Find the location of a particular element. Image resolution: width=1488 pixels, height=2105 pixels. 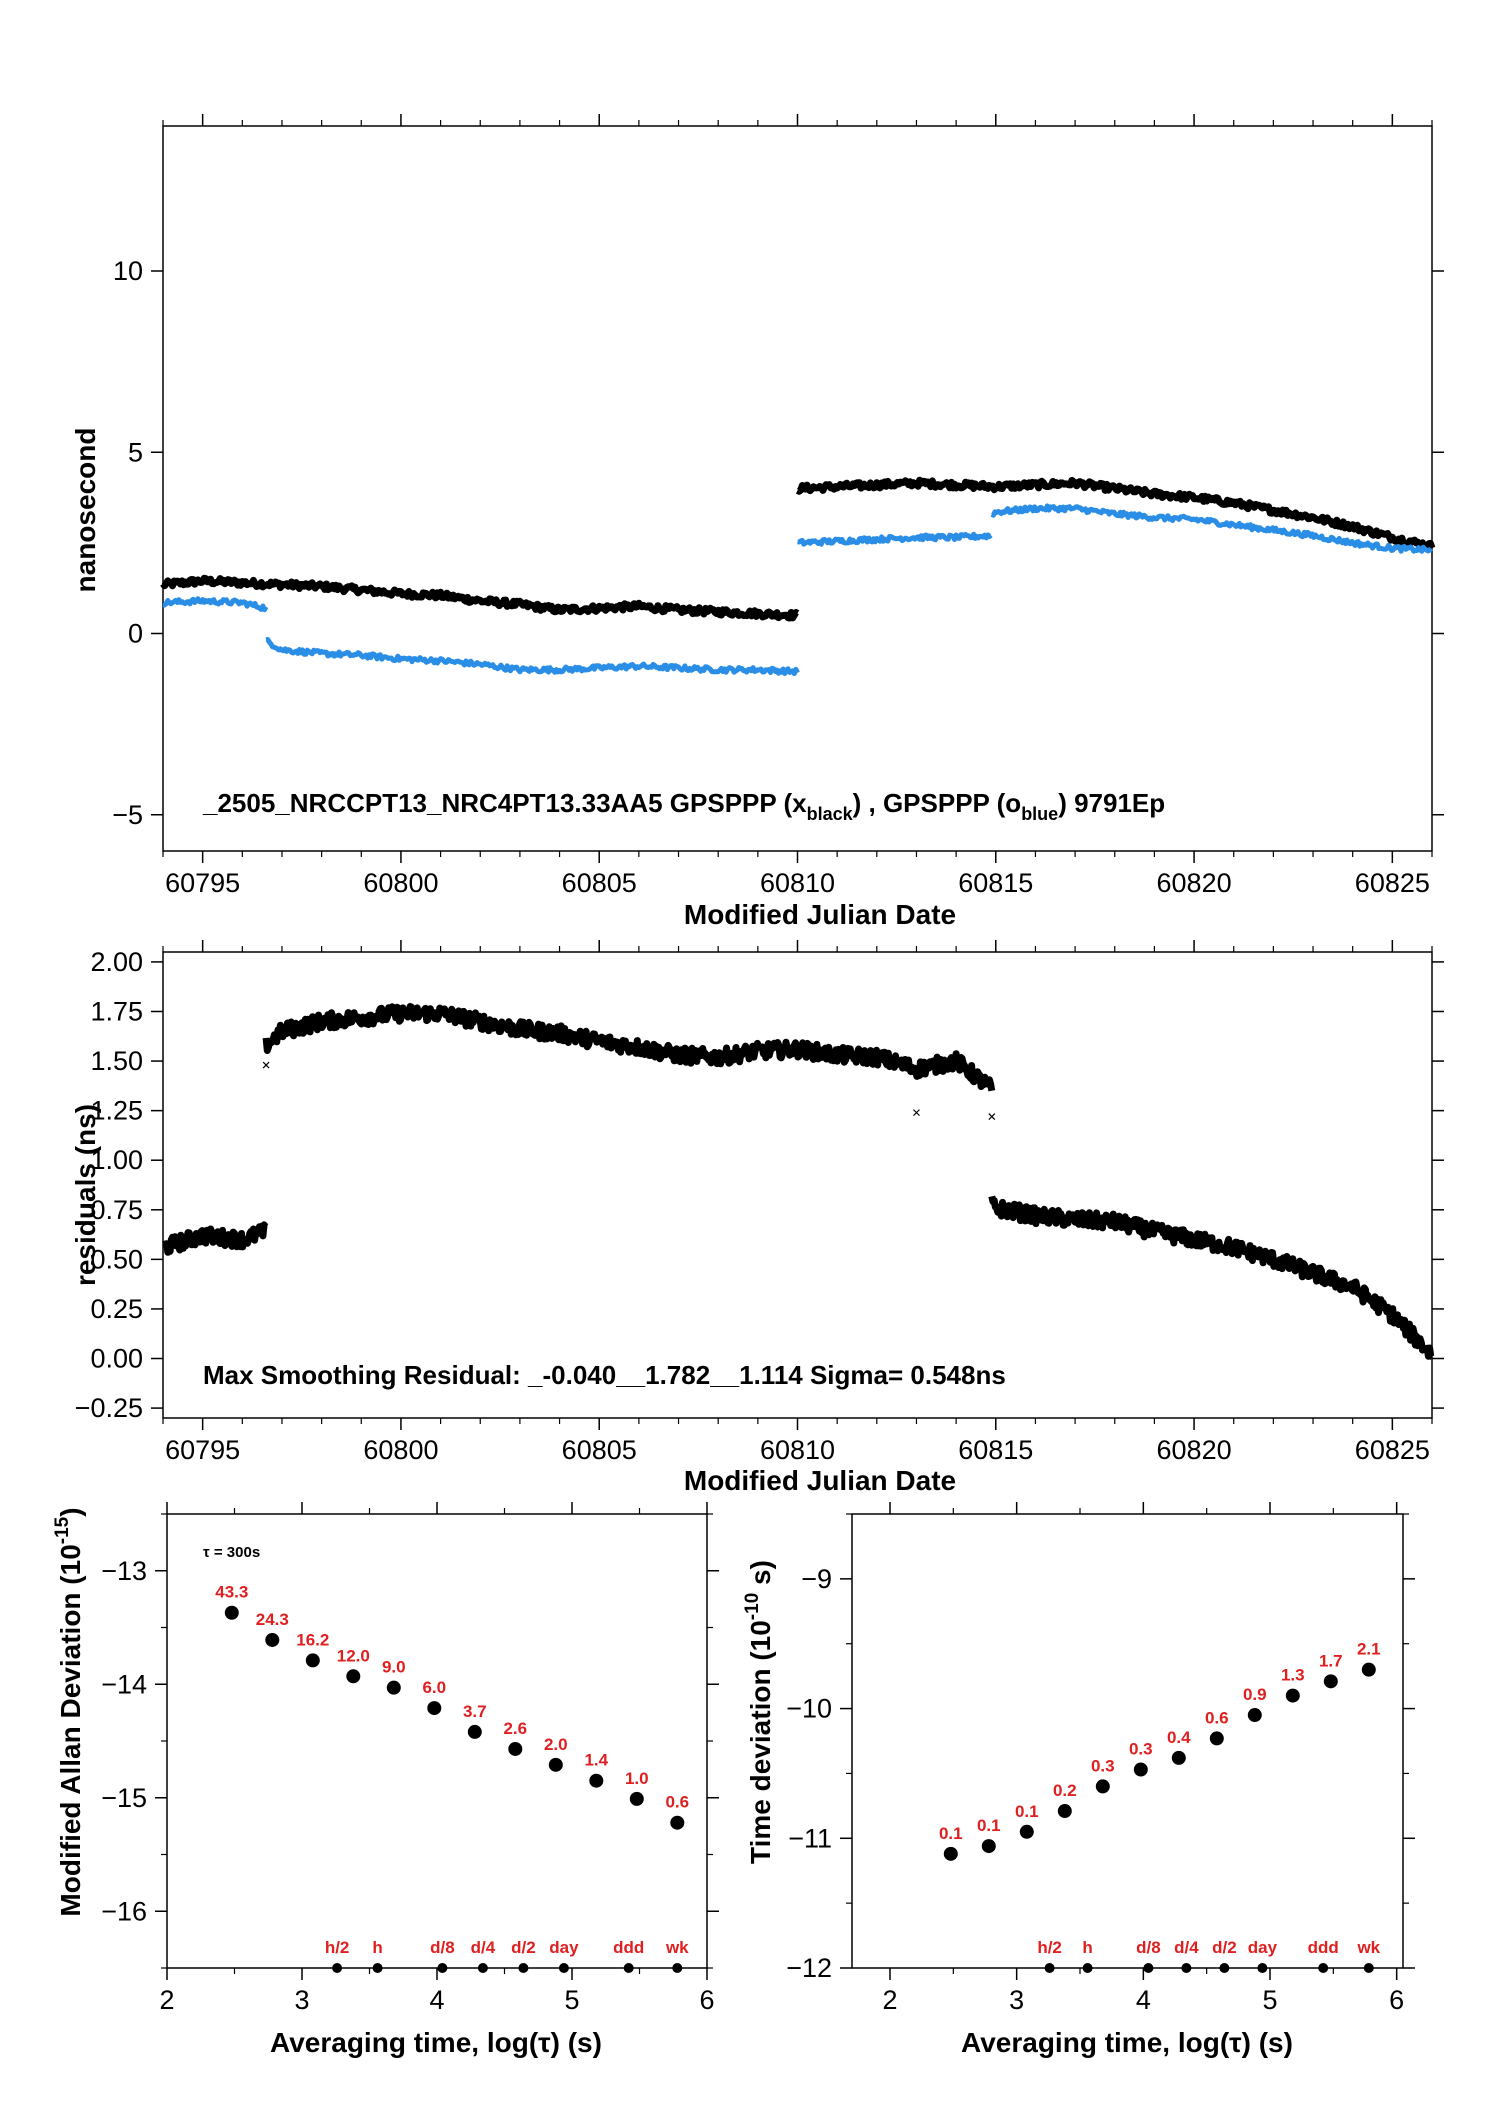

y-tick-label: 1.25 is located at coordinates (116, 1111).